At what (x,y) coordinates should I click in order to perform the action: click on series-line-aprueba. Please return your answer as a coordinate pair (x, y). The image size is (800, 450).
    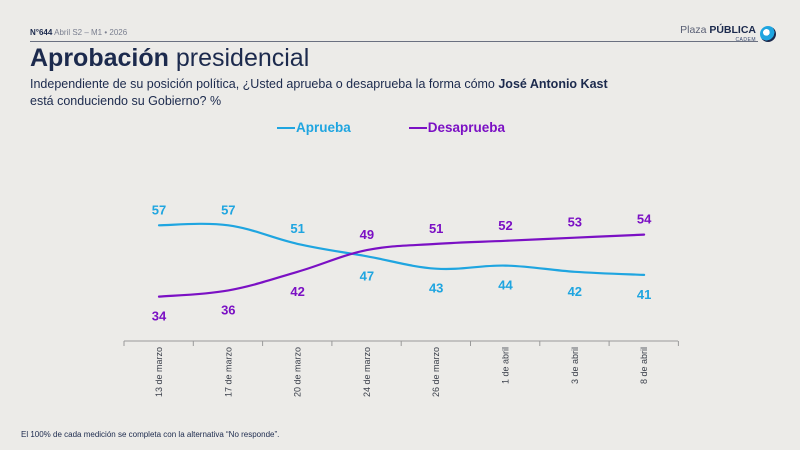
    Looking at the image, I should click on (401, 249).